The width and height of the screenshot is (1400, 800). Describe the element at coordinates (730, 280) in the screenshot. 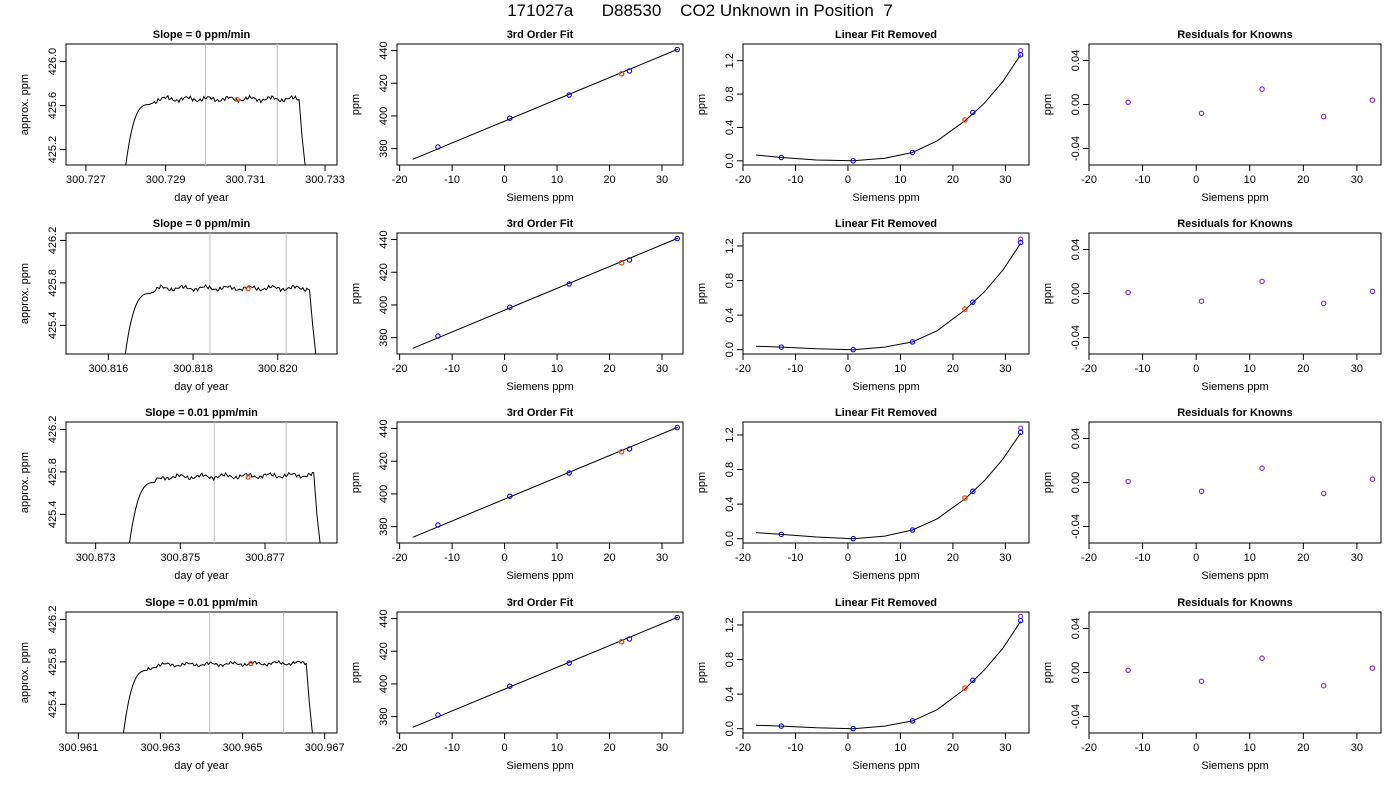

I see `y-tick-label: 0.8` at that location.